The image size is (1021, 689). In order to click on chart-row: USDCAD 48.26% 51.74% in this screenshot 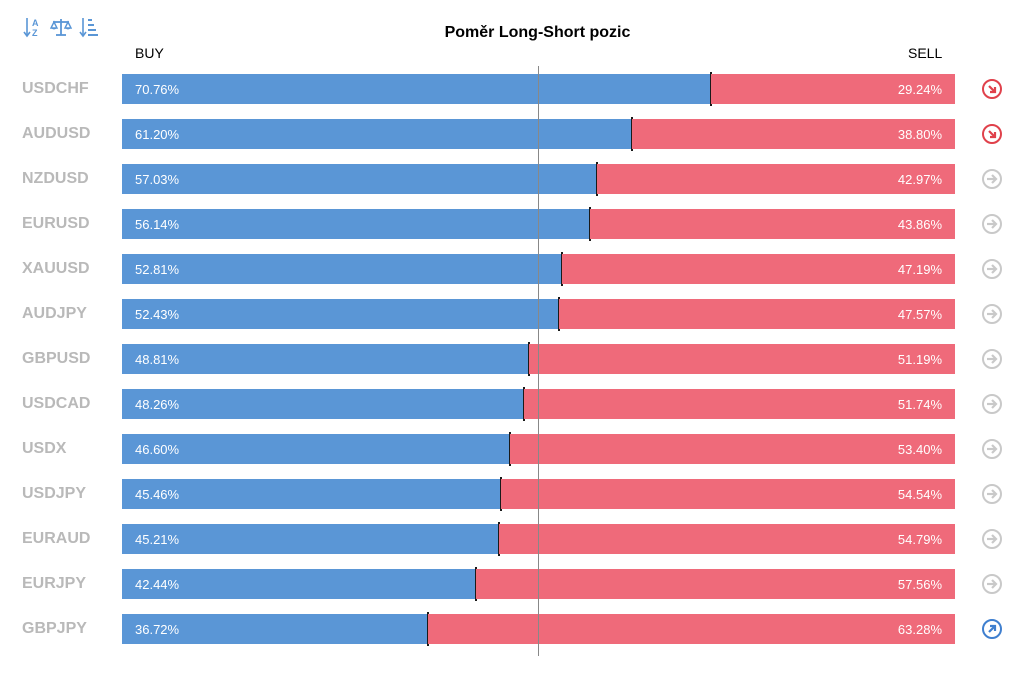, I will do `click(510, 404)`.